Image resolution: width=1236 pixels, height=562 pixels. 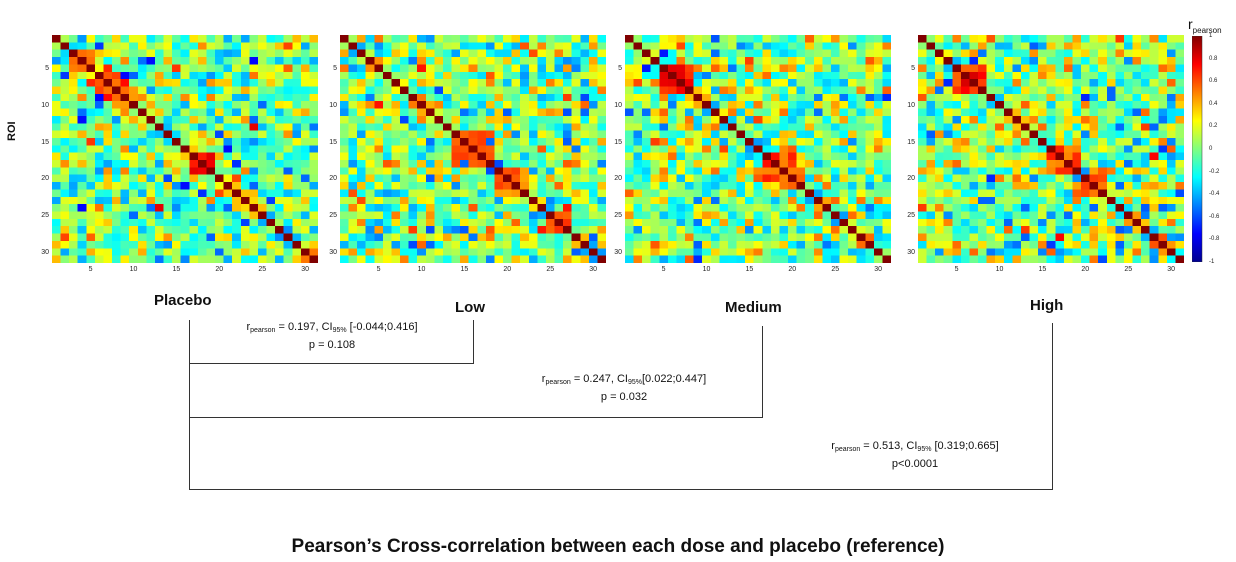 What do you see at coordinates (1211, 149) in the screenshot?
I see `colorbar-tick-label: 0` at bounding box center [1211, 149].